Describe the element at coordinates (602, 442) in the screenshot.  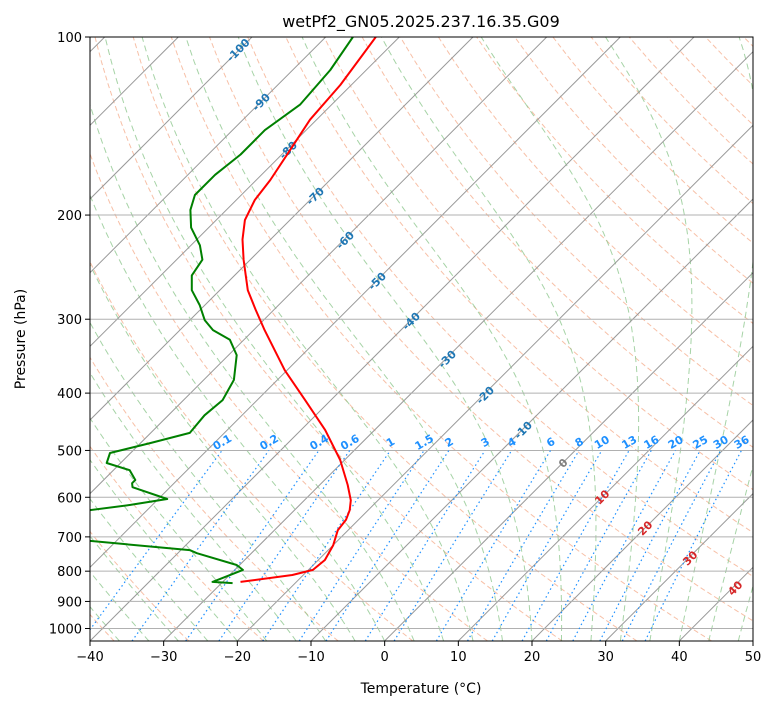
I see `mixing-ratio-label: 10` at that location.